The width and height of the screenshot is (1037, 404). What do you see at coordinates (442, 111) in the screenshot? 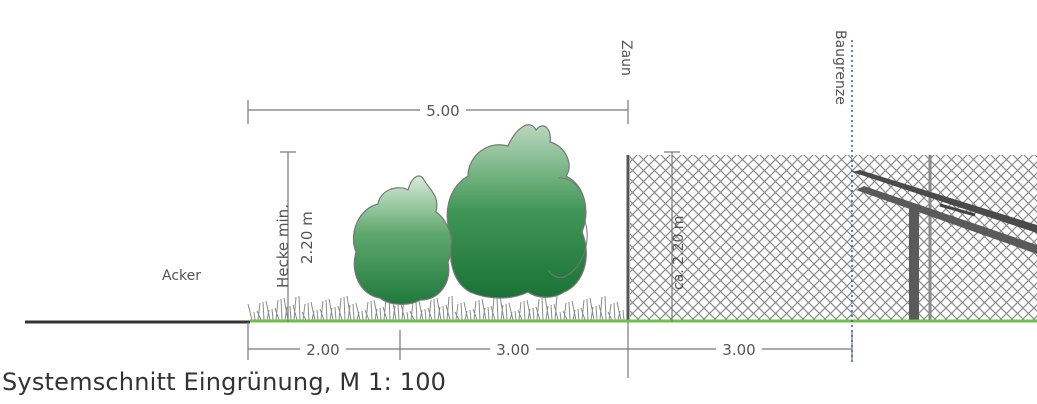
I see `dim-top-total: 5.00` at bounding box center [442, 111].